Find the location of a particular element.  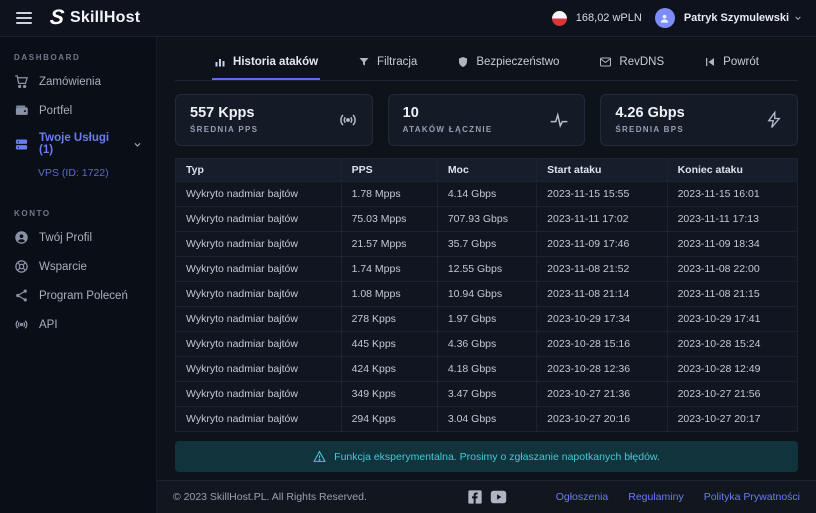

youtube-icon is located at coordinates (498, 497).